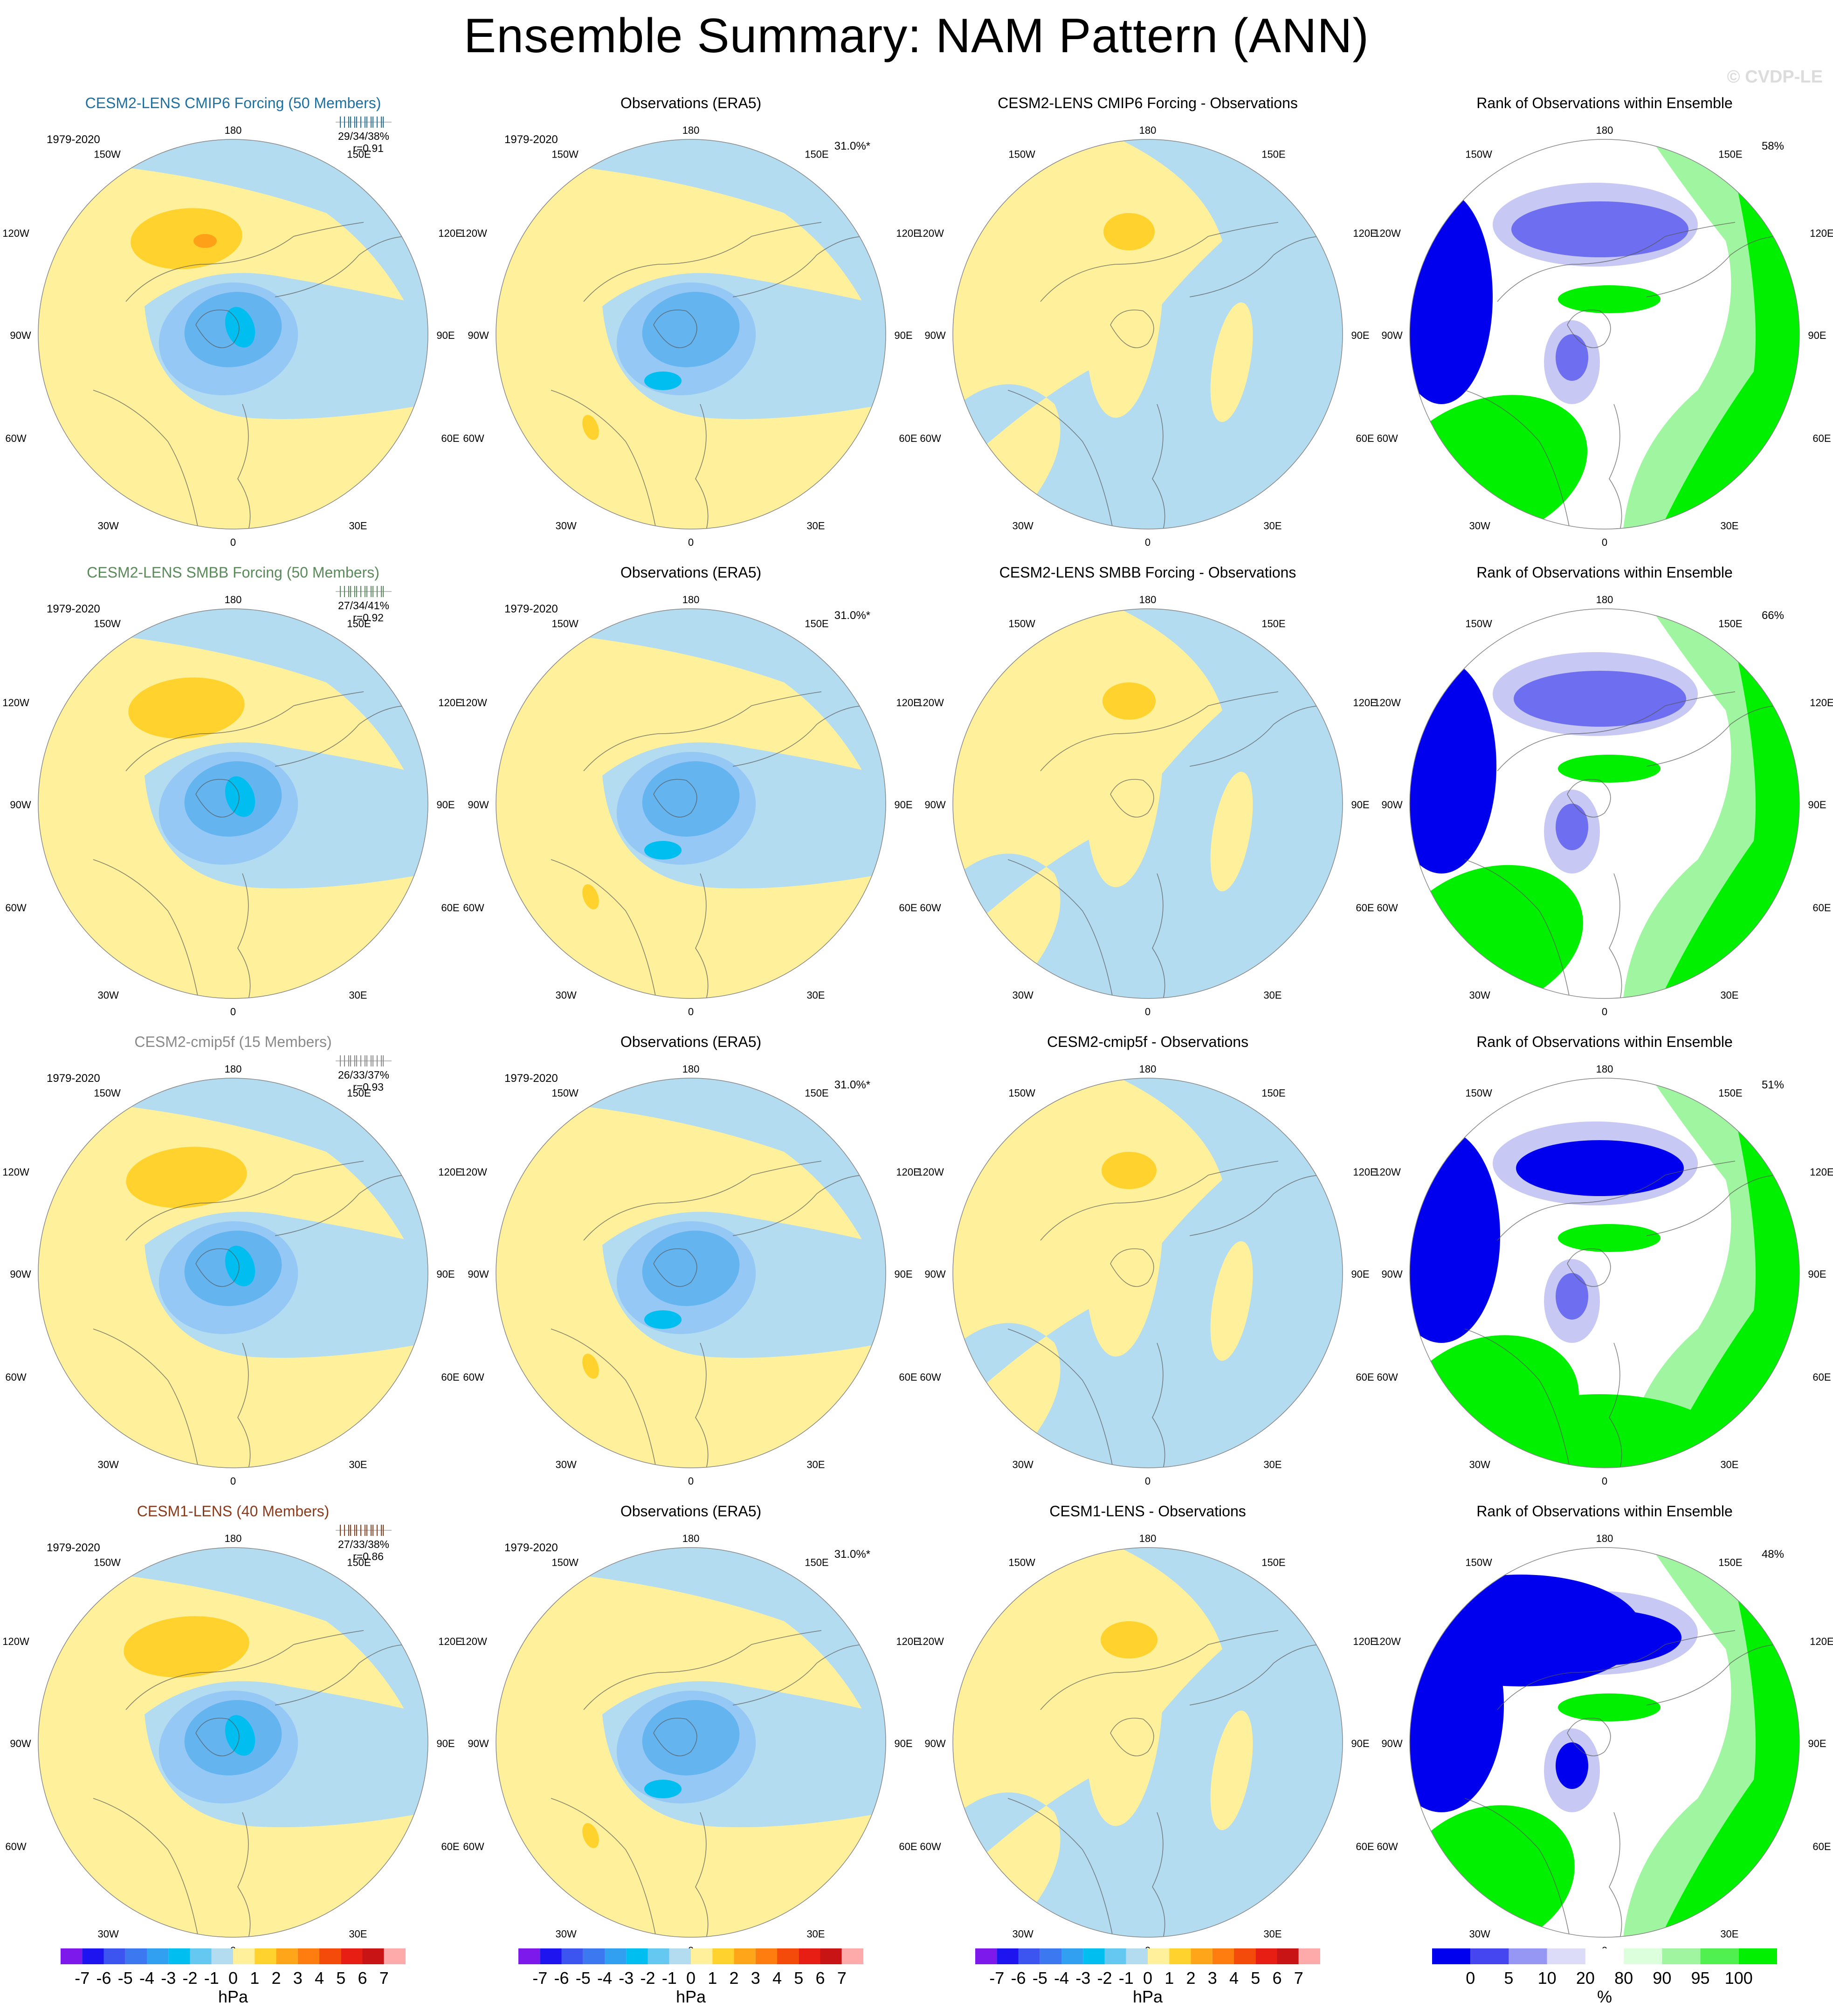 Image resolution: width=1833 pixels, height=2016 pixels. Describe the element at coordinates (363, 1544) in the screenshot. I see `pct-variance-stats: 27/33/38%` at that location.